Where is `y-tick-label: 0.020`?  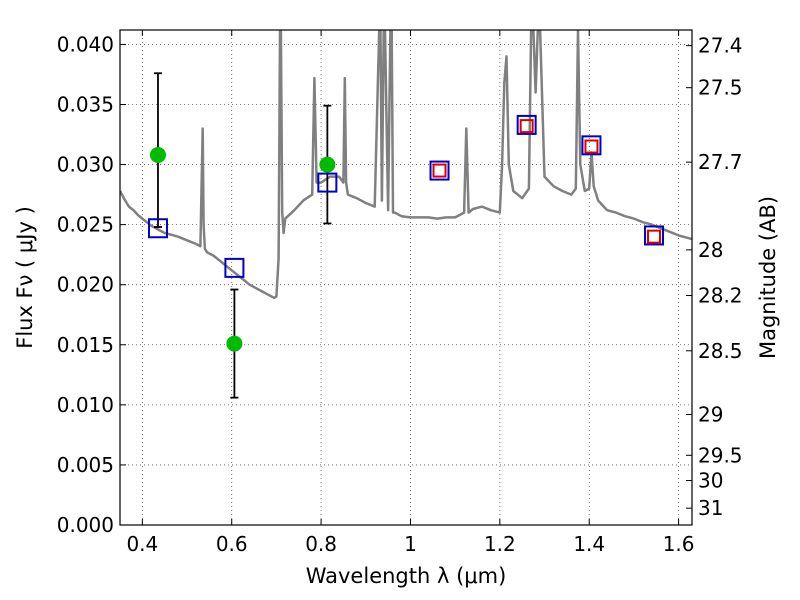
y-tick-label: 0.020 is located at coordinates (85, 285).